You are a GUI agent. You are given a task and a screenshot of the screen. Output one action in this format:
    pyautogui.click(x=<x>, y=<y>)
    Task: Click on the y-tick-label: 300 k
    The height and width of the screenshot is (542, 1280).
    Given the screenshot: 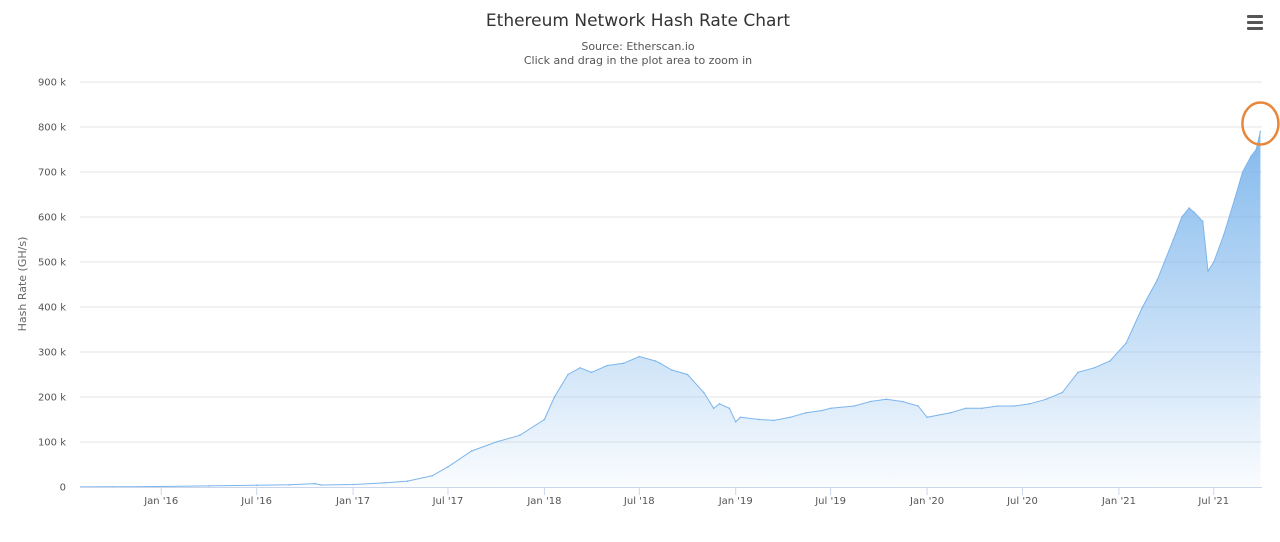 What is the action you would take?
    pyautogui.click(x=52, y=353)
    